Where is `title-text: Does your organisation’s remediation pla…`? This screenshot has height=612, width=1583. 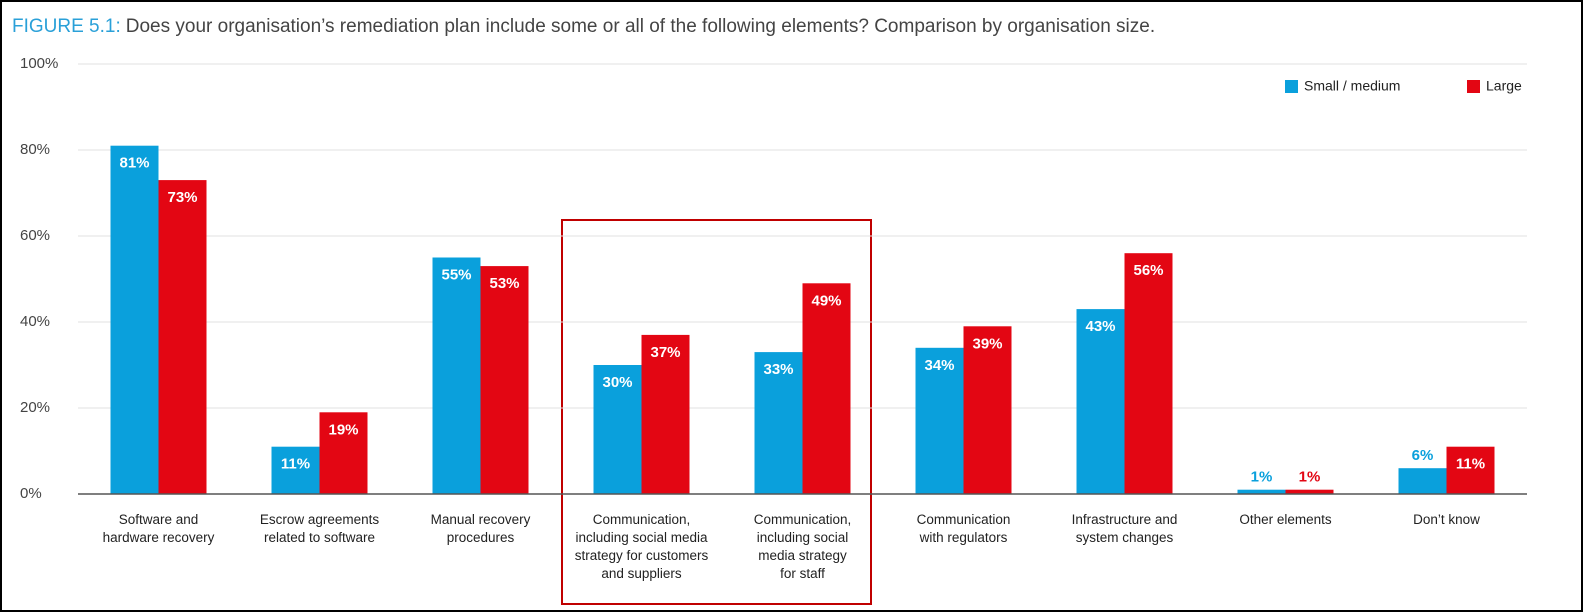
title-text: Does your organisation’s remediation pla… is located at coordinates (640, 26).